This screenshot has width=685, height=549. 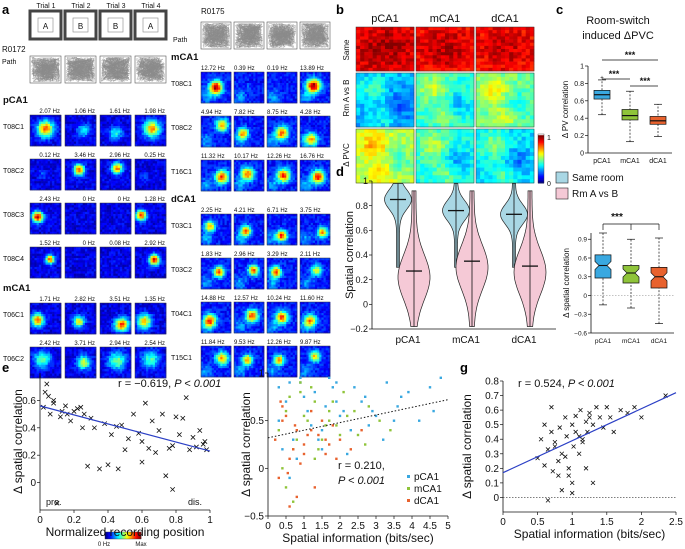 I want to click on rate-colorbar-segment, so click(x=140, y=535).